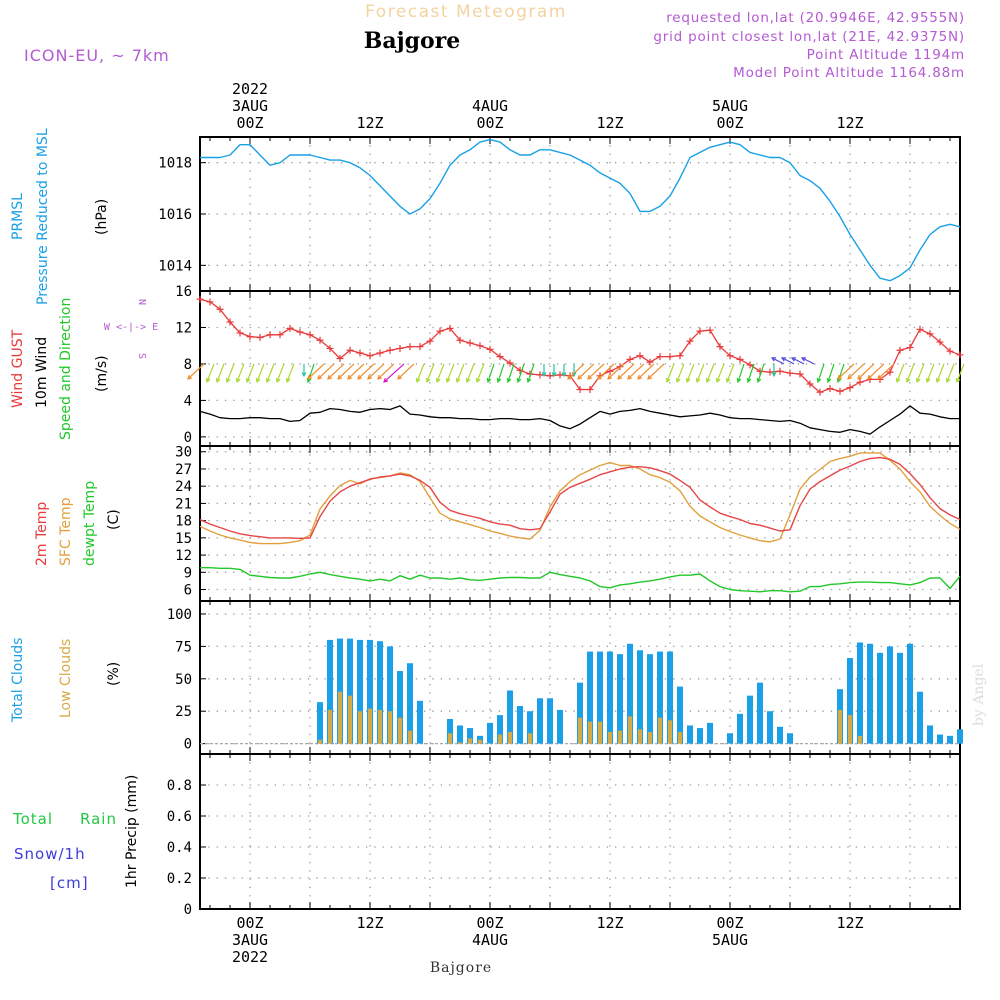  I want to click on clouds-unit: (%), so click(114, 674).